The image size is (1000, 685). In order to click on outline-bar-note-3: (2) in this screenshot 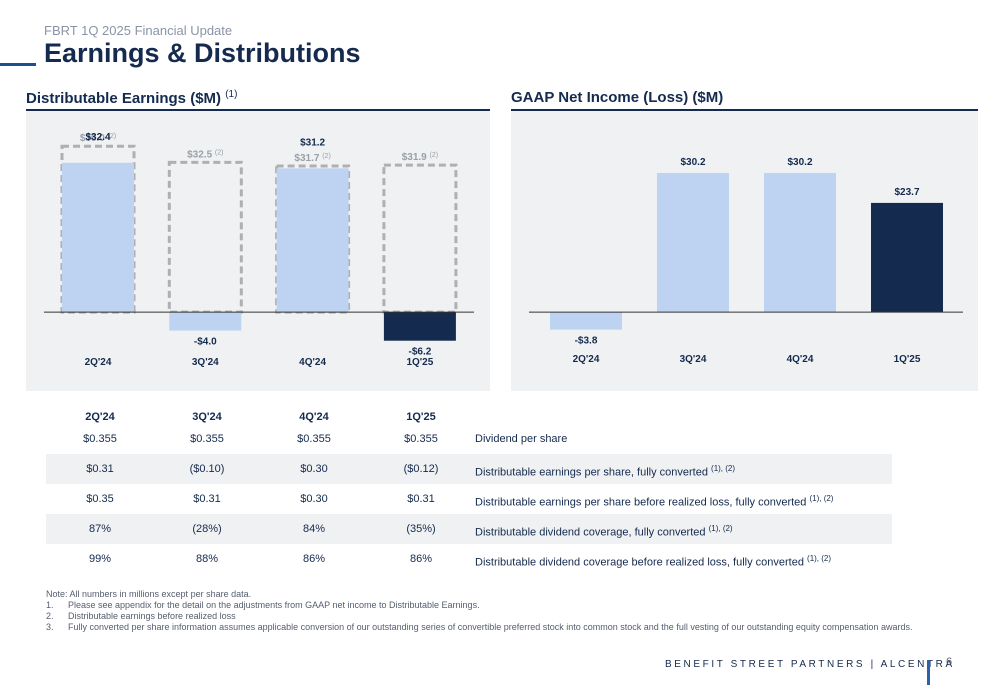, I will do `click(434, 155)`.